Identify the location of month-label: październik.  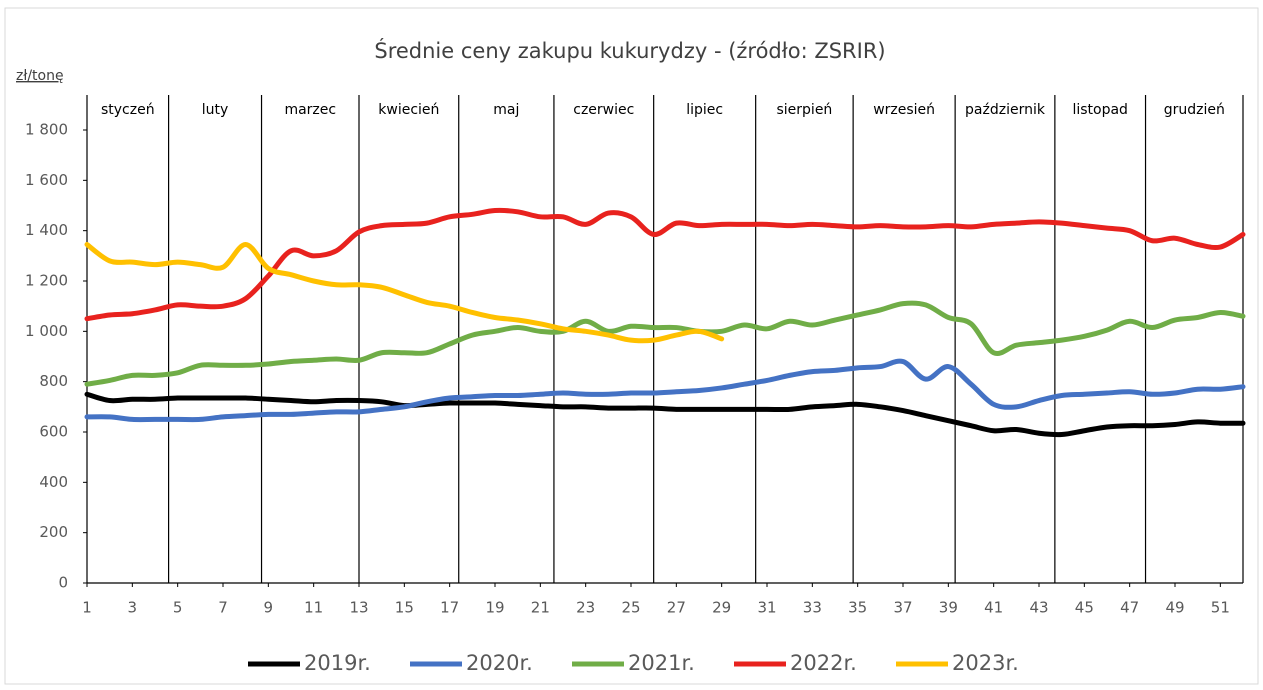
(1005, 110).